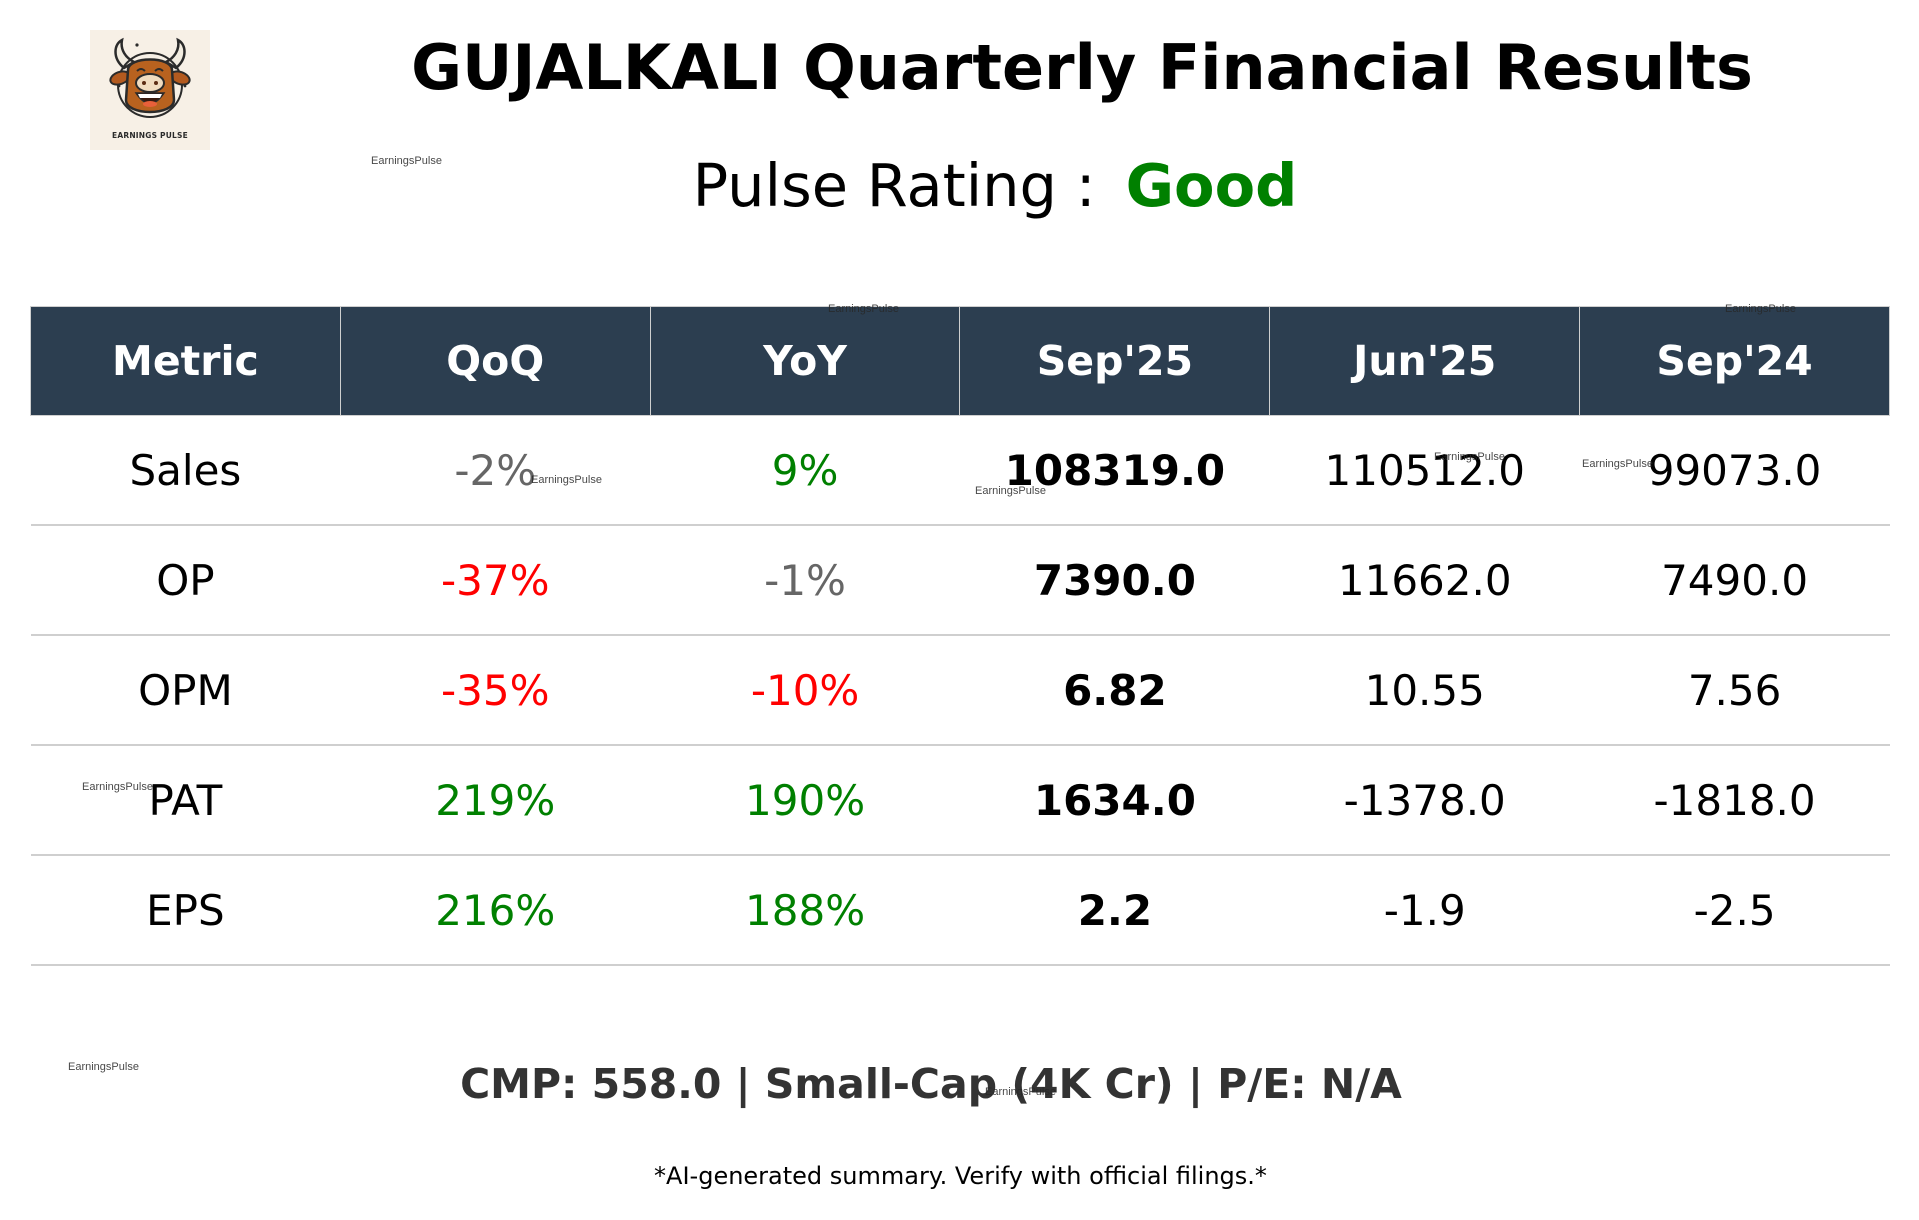  Describe the element at coordinates (1424, 910) in the screenshot. I see `prev-quarter-value: -1.9` at that location.